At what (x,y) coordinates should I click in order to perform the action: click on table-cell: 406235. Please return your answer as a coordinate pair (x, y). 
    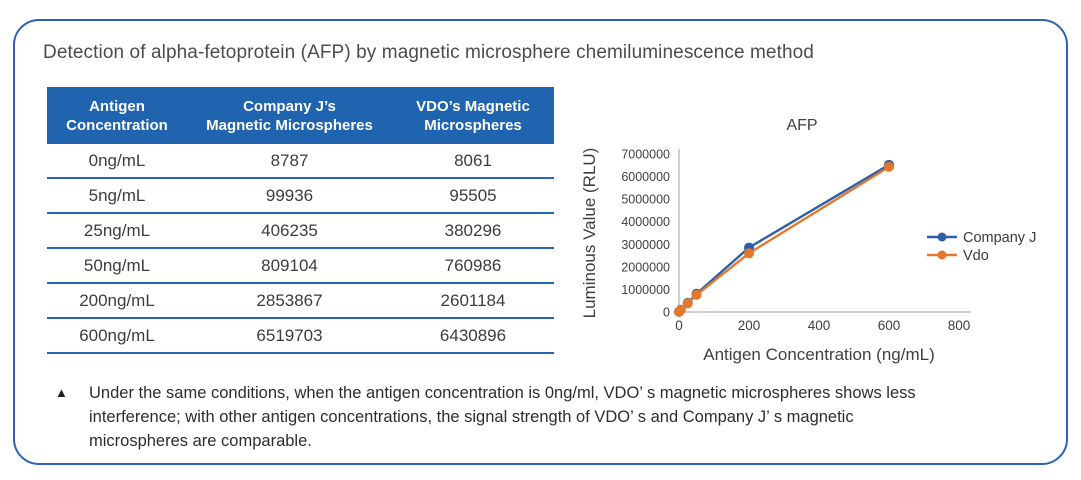
    Looking at the image, I should click on (289, 230).